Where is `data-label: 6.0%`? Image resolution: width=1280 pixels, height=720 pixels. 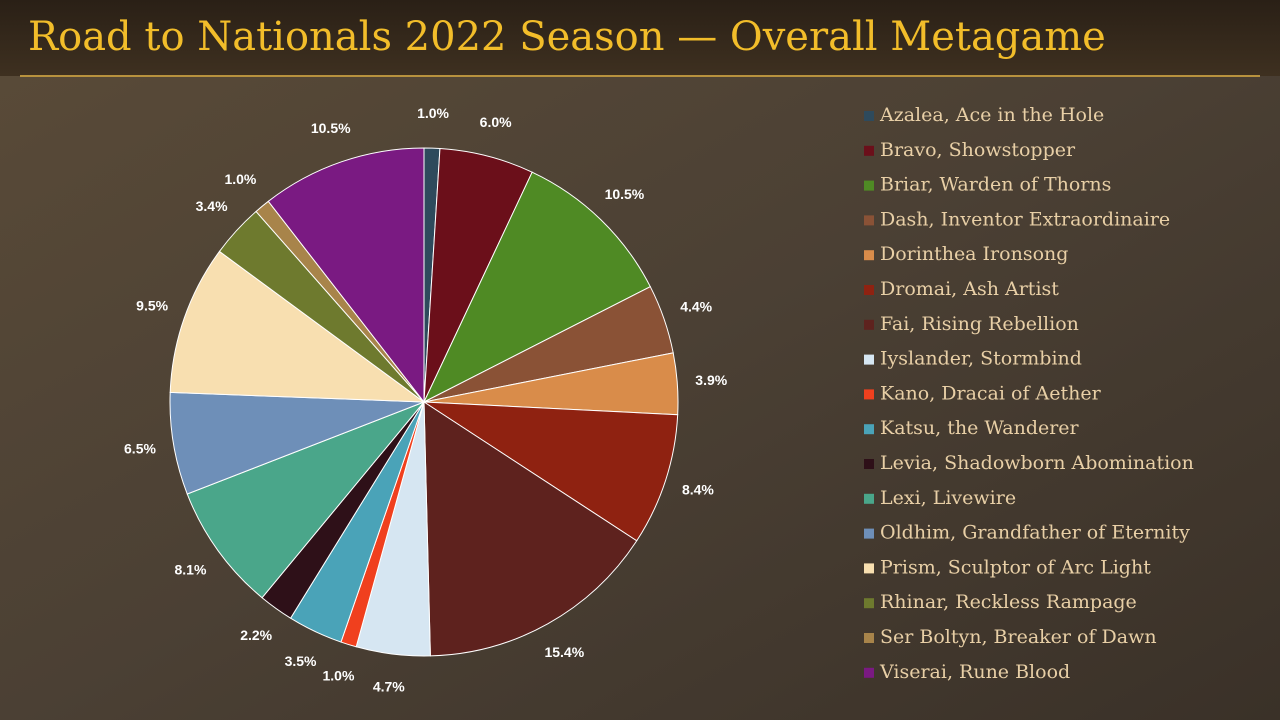 data-label: 6.0% is located at coordinates (496, 122).